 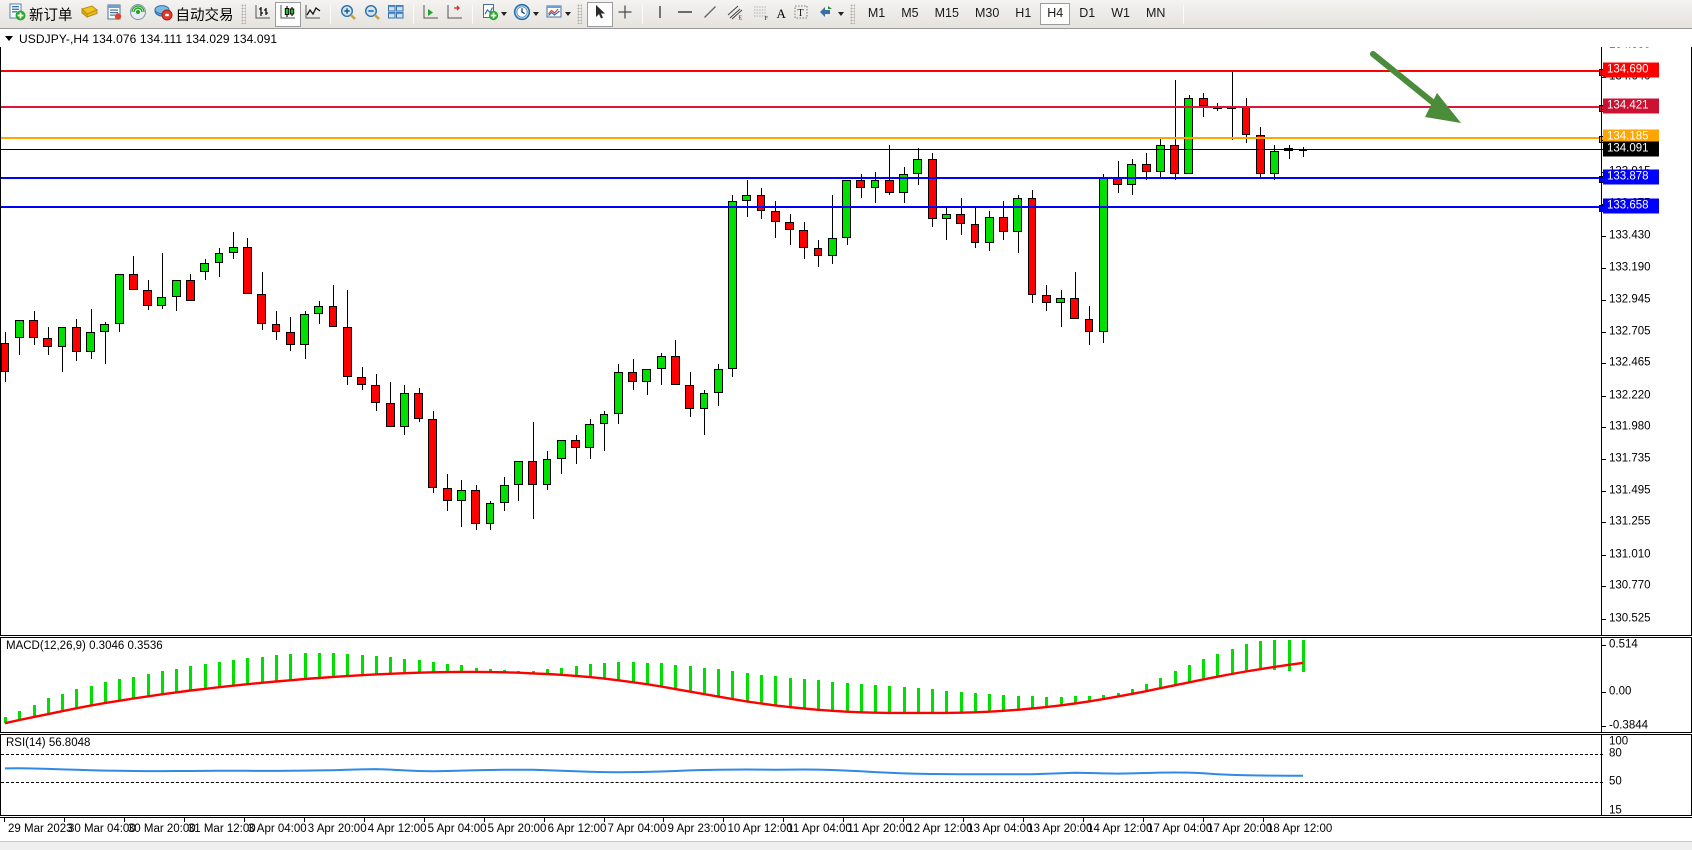 I want to click on signals-button, so click(x=138, y=14).